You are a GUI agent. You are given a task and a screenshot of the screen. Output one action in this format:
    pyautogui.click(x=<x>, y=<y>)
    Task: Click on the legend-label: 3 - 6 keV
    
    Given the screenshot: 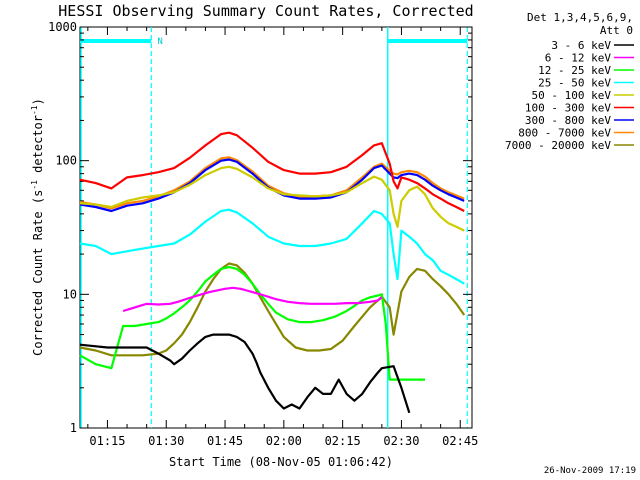 What is the action you would take?
    pyautogui.click(x=581, y=45)
    